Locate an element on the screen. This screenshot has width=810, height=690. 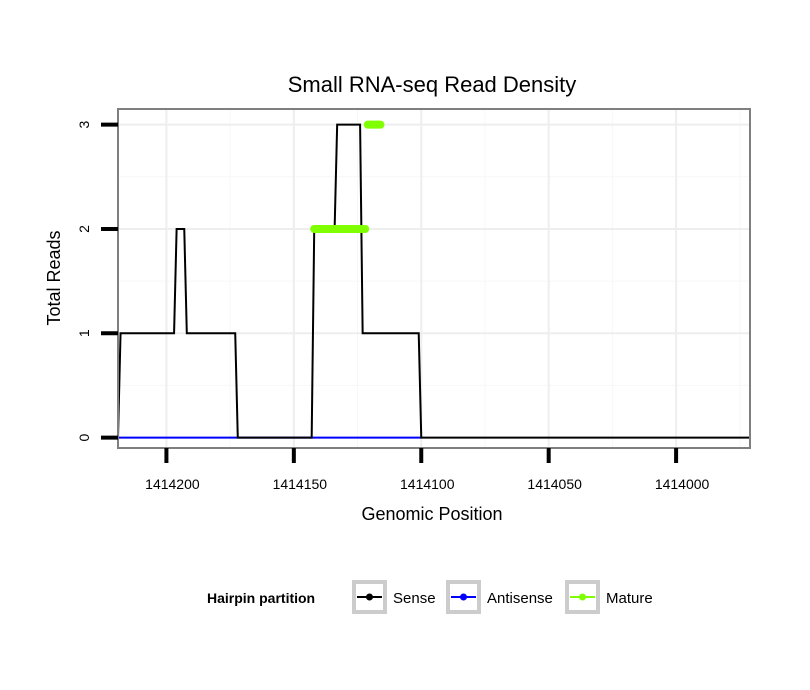
legend-item-antisense: Antisense is located at coordinates (499, 597).